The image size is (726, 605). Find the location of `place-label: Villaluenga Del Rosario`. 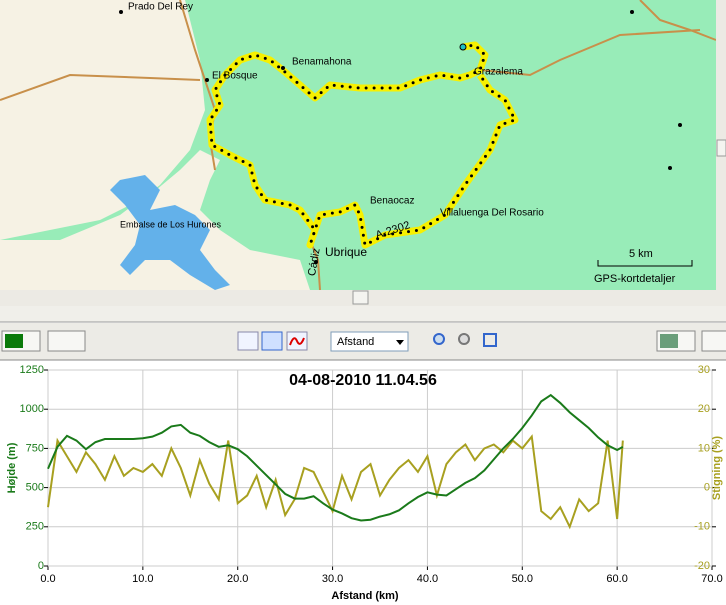

place-label: Villaluenga Del Rosario is located at coordinates (492, 213).